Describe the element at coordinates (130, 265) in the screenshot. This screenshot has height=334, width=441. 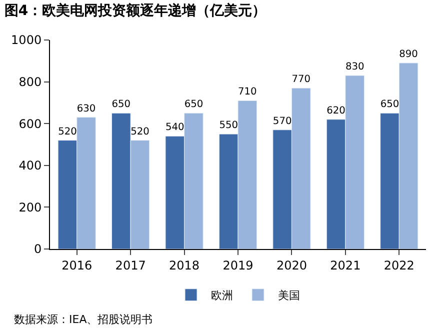
I see `x-tick-label: 2017` at that location.